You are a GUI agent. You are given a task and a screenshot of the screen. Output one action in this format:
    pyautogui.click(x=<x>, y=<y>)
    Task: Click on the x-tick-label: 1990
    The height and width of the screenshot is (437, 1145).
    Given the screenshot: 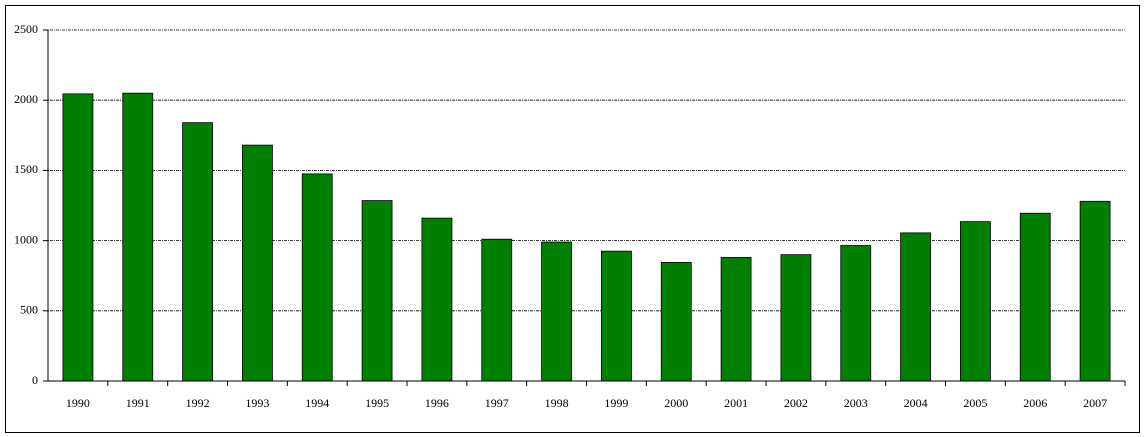 What is the action you would take?
    pyautogui.click(x=78, y=403)
    